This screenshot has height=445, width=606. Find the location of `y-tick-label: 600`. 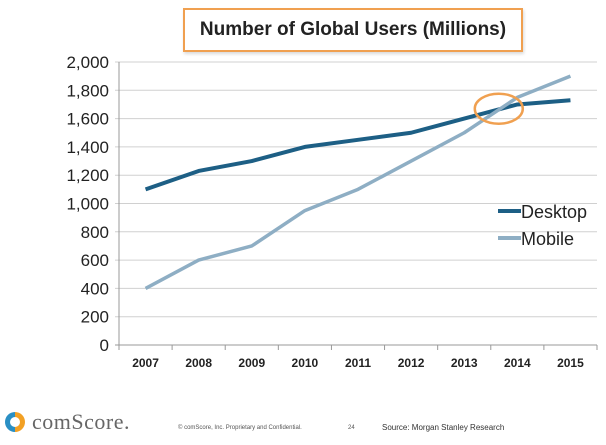

y-tick-label: 600 is located at coordinates (95, 260).